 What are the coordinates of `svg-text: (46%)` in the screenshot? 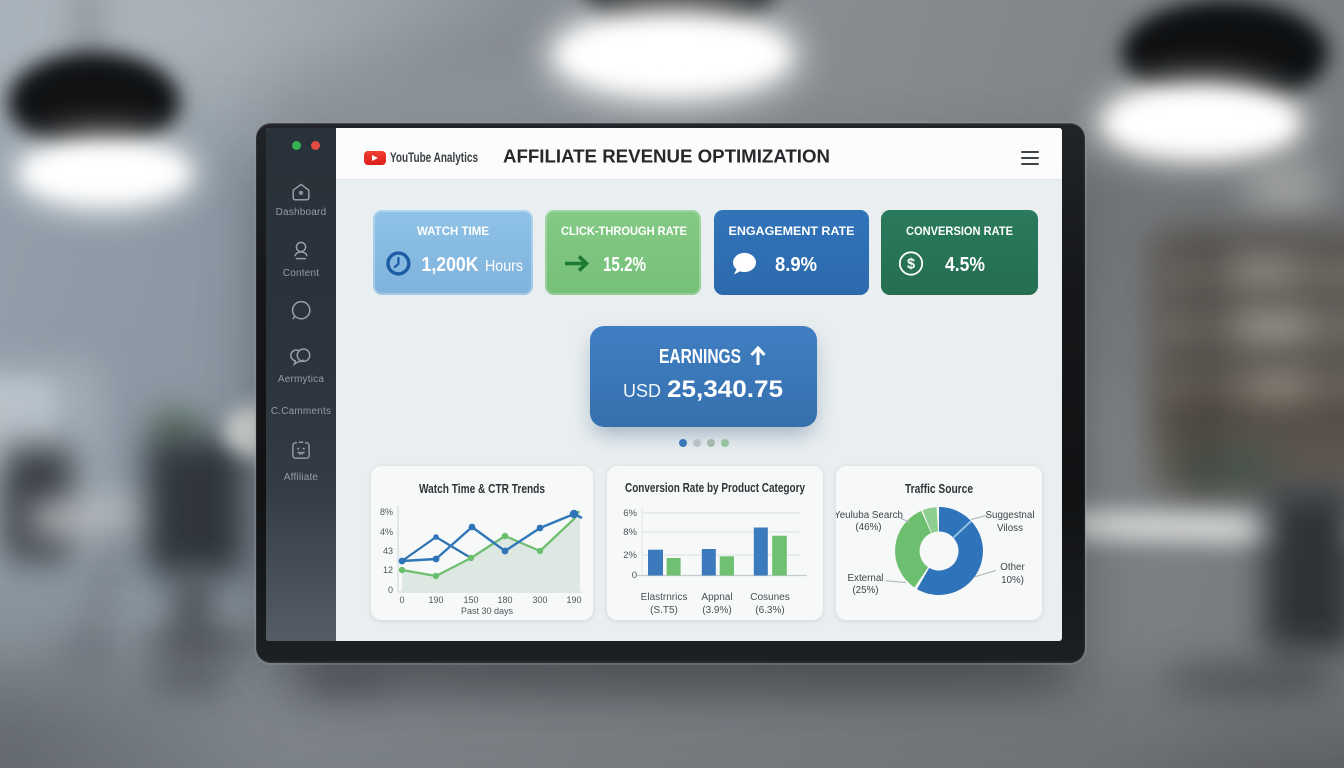 It's located at (868, 527).